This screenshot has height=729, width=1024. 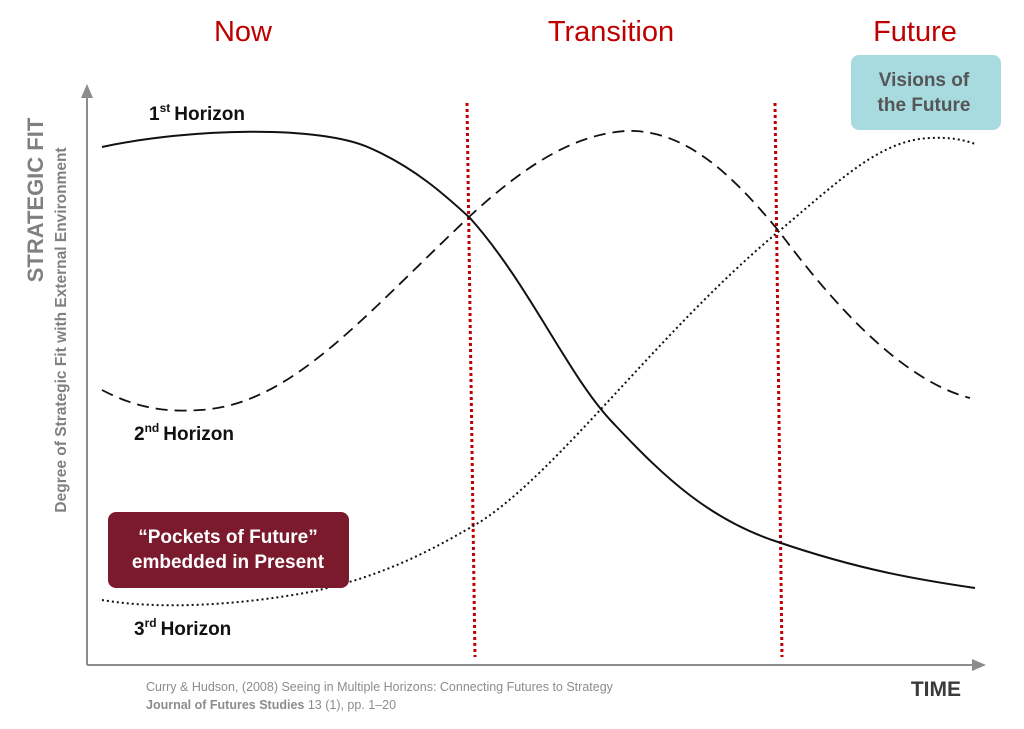 I want to click on visions-callout-box, so click(x=926, y=92).